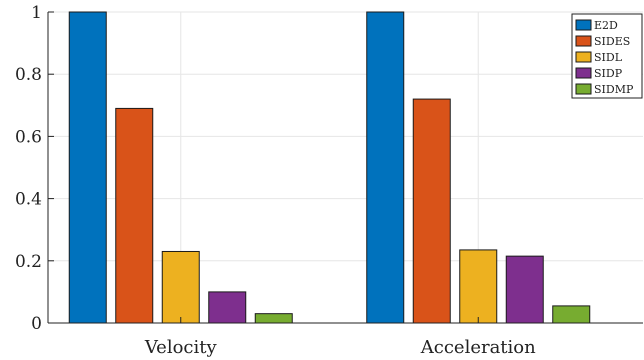 This screenshot has width=644, height=360. I want to click on legend-label-sidl: SIDL, so click(608, 57).